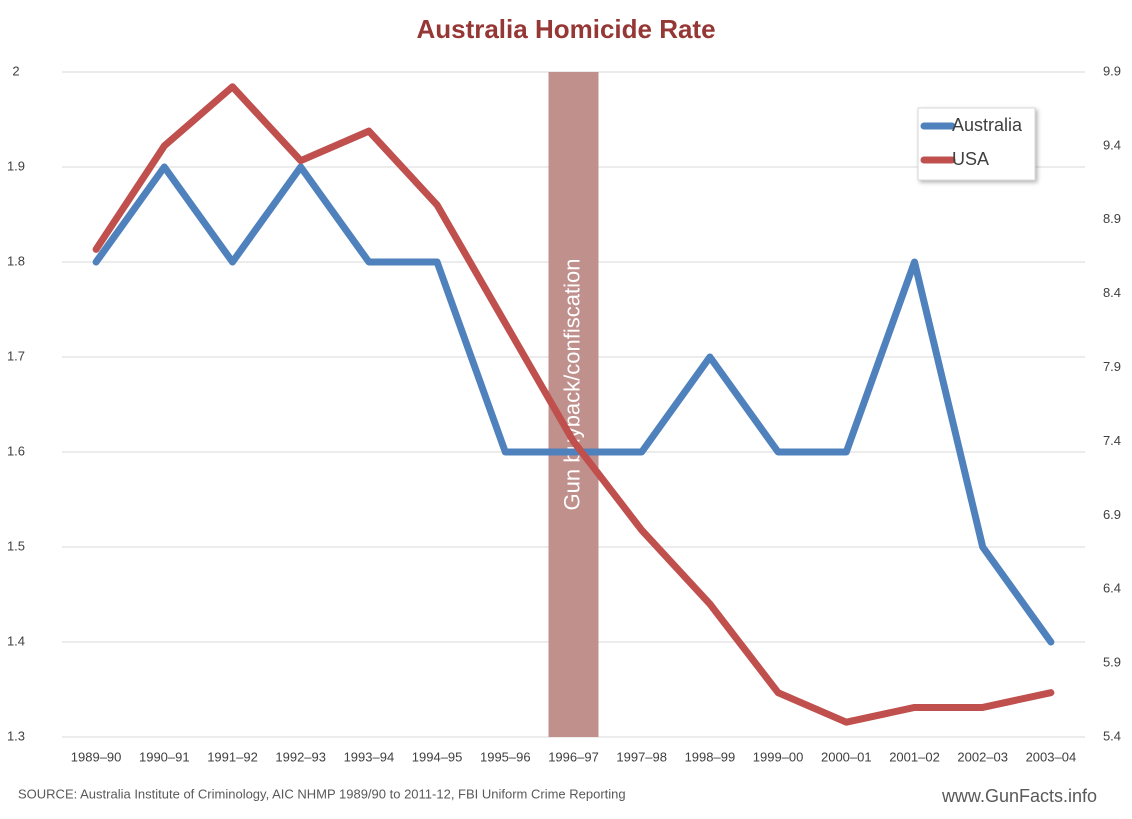  What do you see at coordinates (573, 756) in the screenshot?
I see `x-tick-label: 1996–97` at bounding box center [573, 756].